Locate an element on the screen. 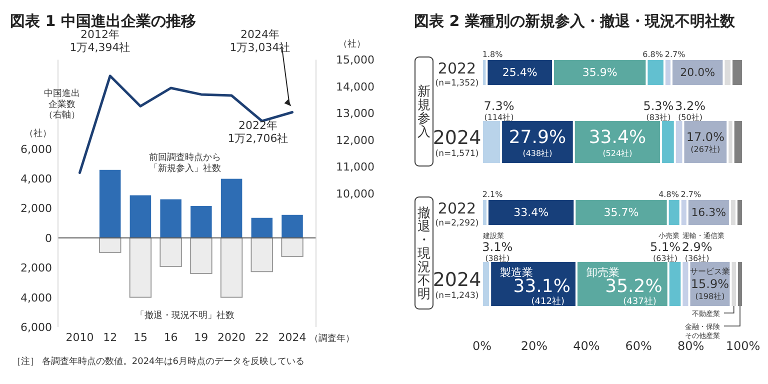  x-tick-label: 2010 is located at coordinates (80, 337).